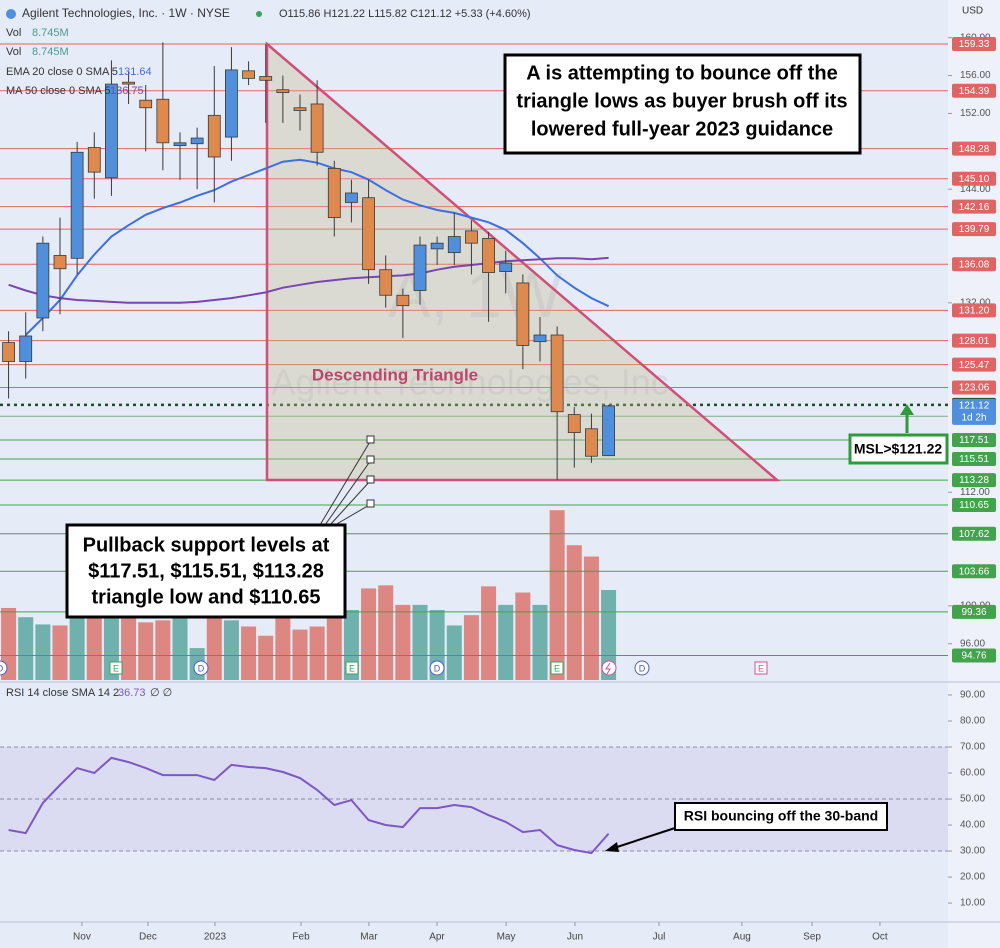 Image resolution: width=1000 pixels, height=948 pixels. I want to click on y-tick-label: 80.00, so click(972, 721).